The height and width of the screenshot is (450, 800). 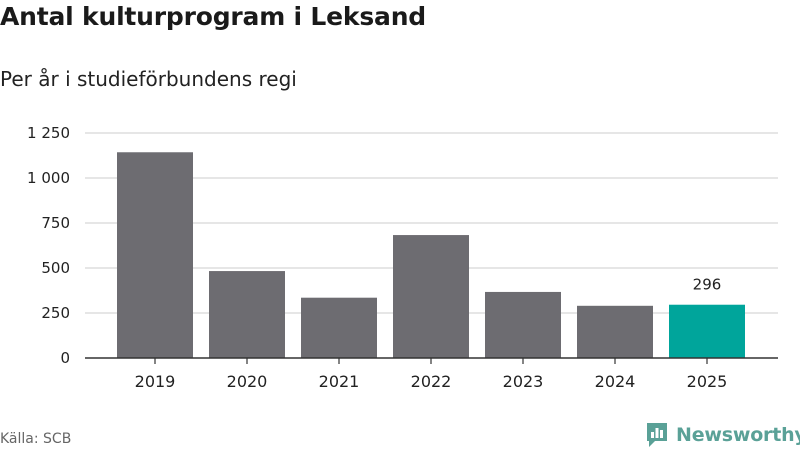 What do you see at coordinates (247, 314) in the screenshot?
I see `bar-2020` at bounding box center [247, 314].